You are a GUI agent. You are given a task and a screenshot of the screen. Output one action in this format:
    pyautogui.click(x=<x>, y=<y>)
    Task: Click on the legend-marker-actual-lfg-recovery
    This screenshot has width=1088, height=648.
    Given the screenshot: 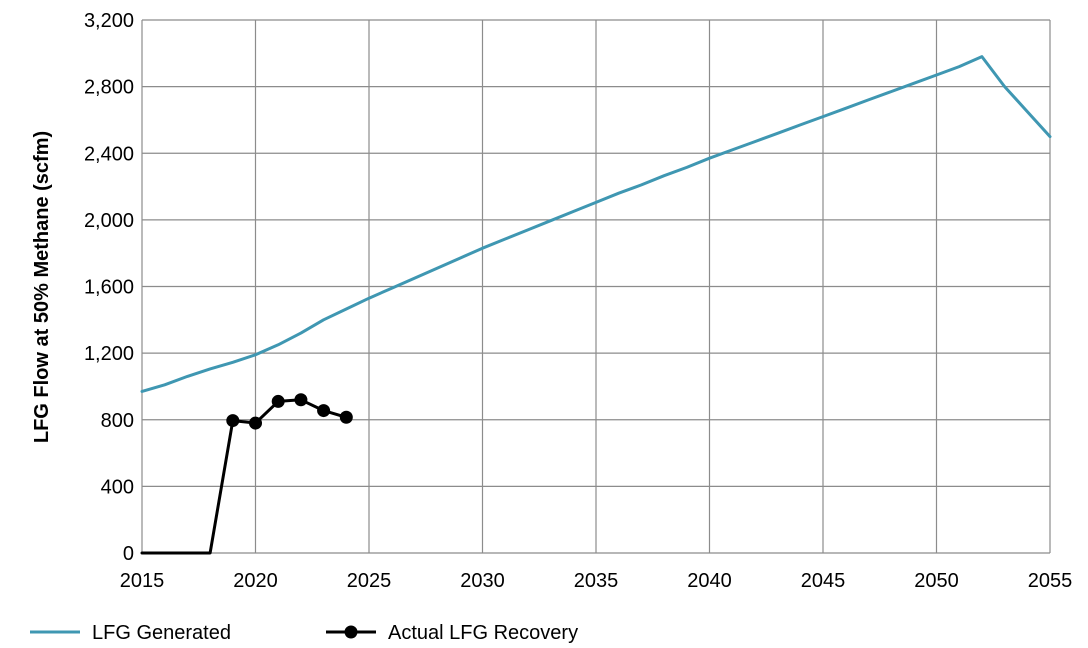 What is the action you would take?
    pyautogui.click(x=351, y=632)
    